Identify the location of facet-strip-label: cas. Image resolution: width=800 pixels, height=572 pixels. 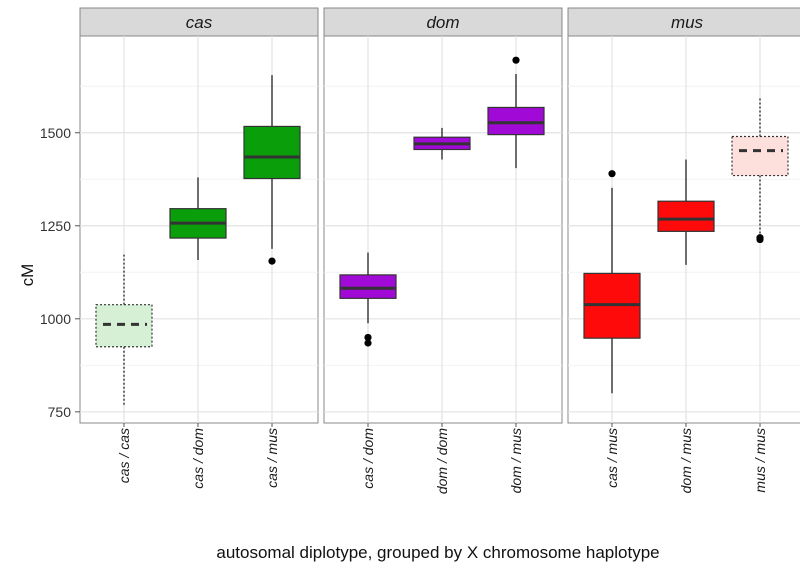
(199, 22).